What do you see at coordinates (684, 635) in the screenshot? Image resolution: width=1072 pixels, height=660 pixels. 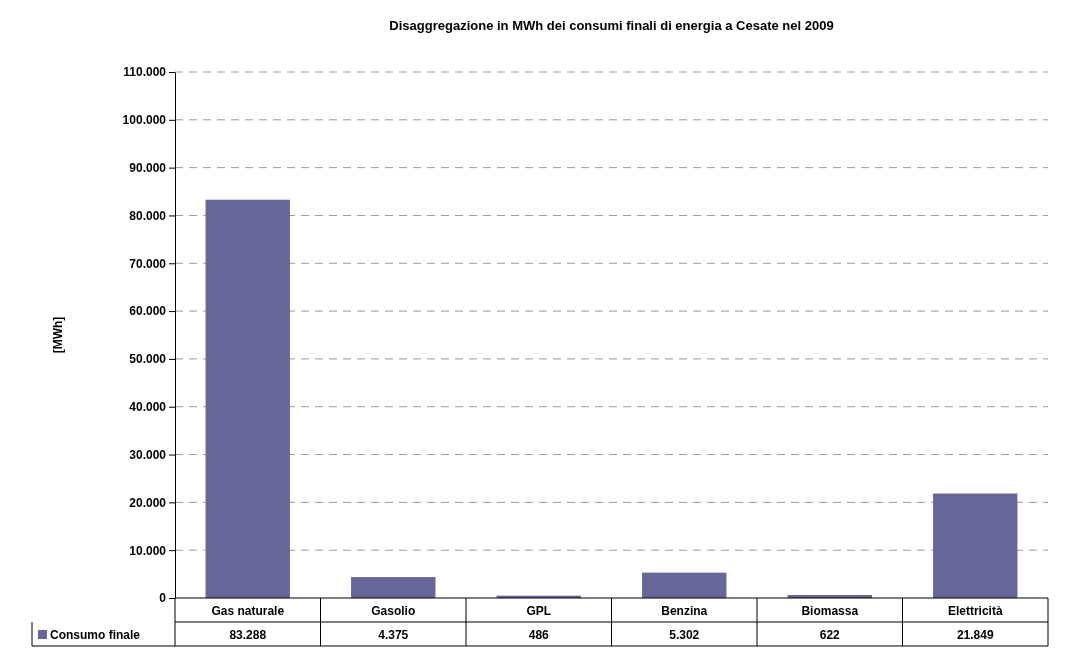 I see `data-label: 5.302` at bounding box center [684, 635].